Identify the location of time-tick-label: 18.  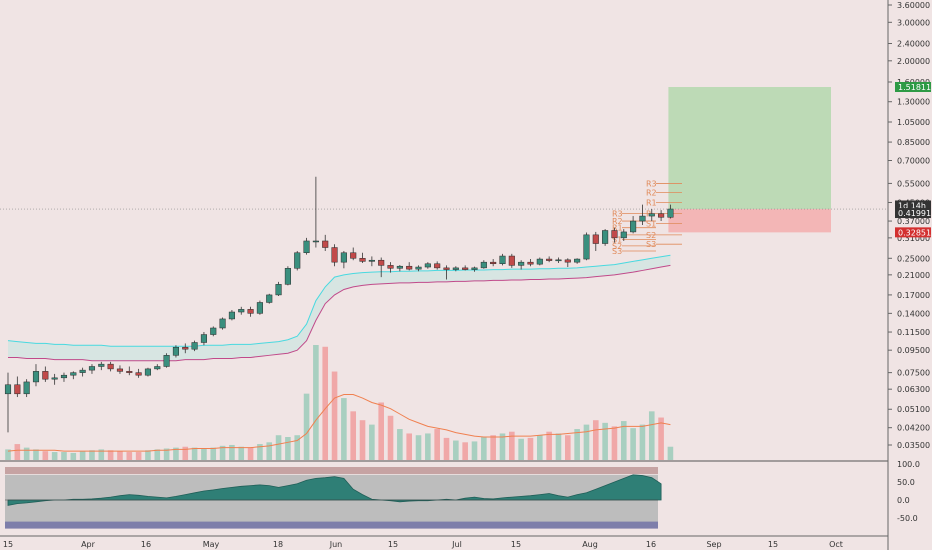
(278, 544).